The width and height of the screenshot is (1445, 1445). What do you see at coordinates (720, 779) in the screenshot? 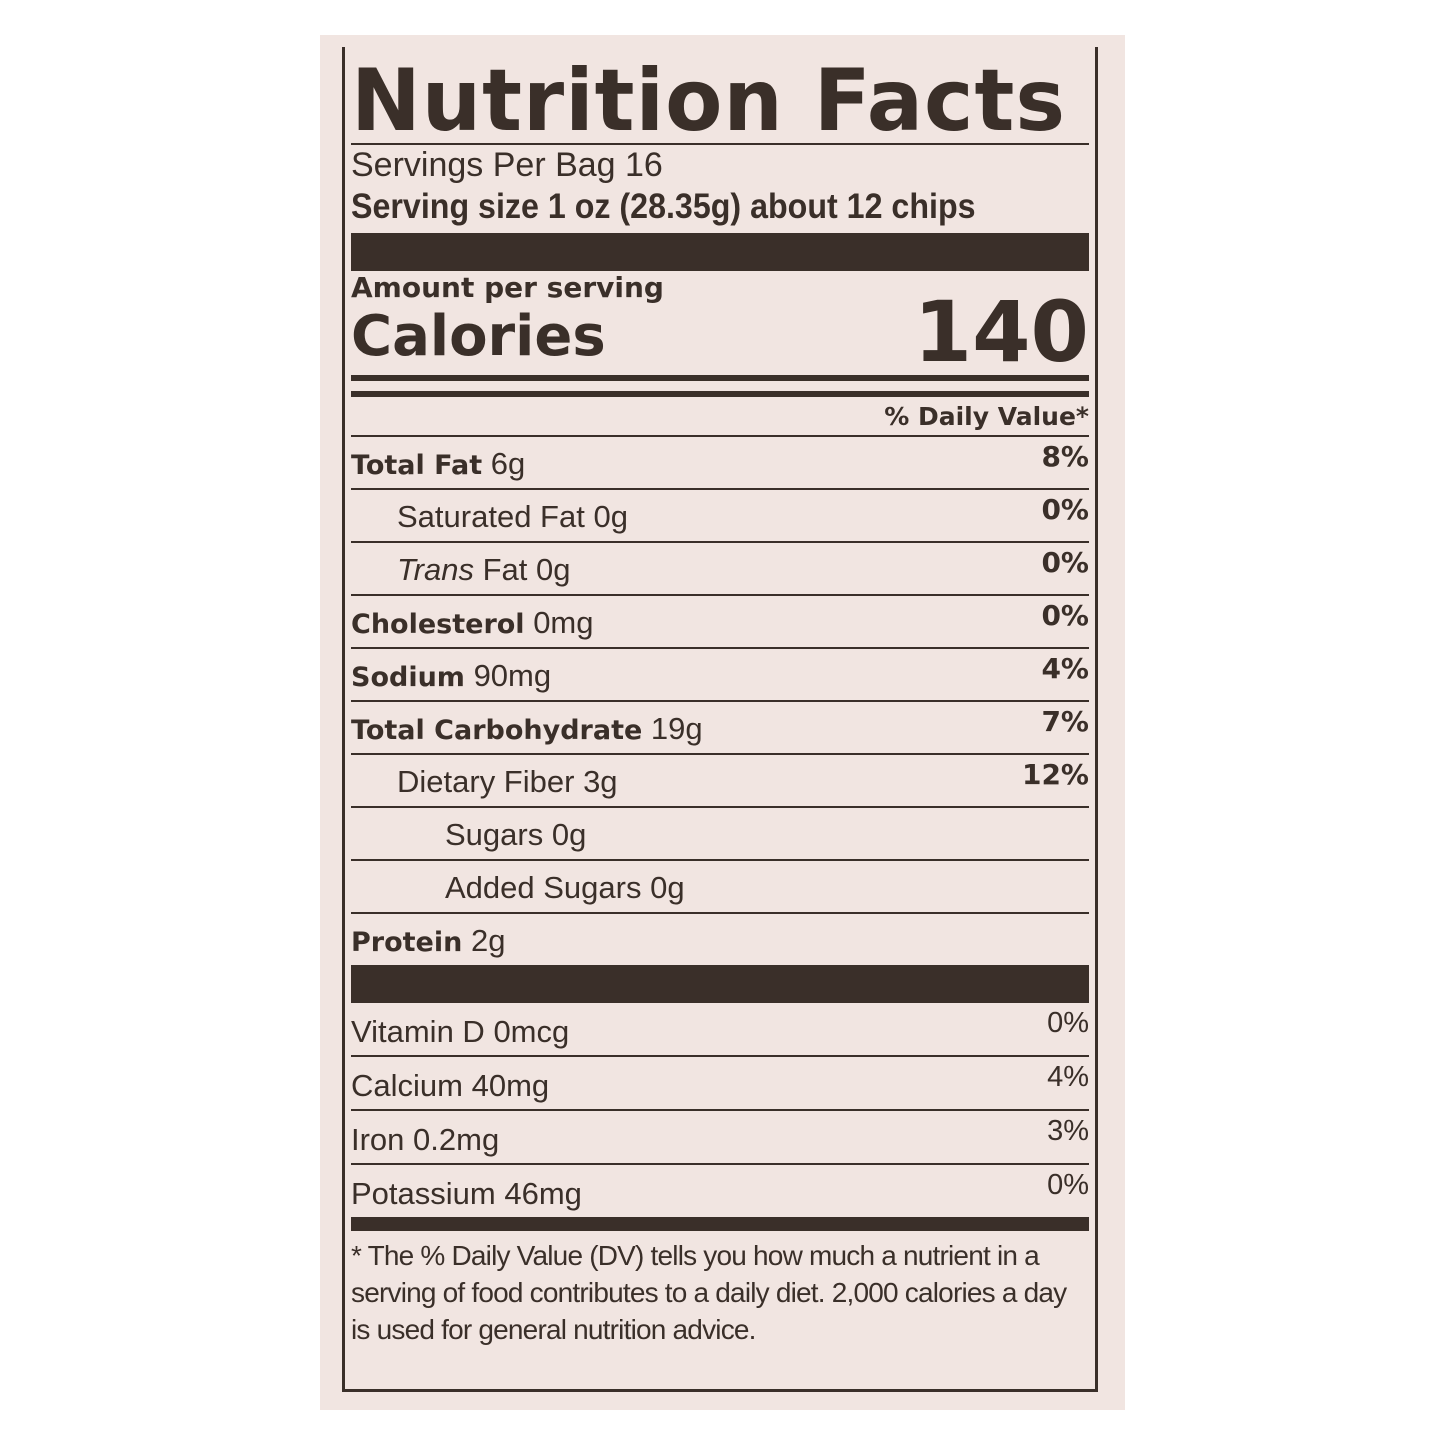
I see `nutrient-row: Dietary Fiber 3g 12%` at bounding box center [720, 779].